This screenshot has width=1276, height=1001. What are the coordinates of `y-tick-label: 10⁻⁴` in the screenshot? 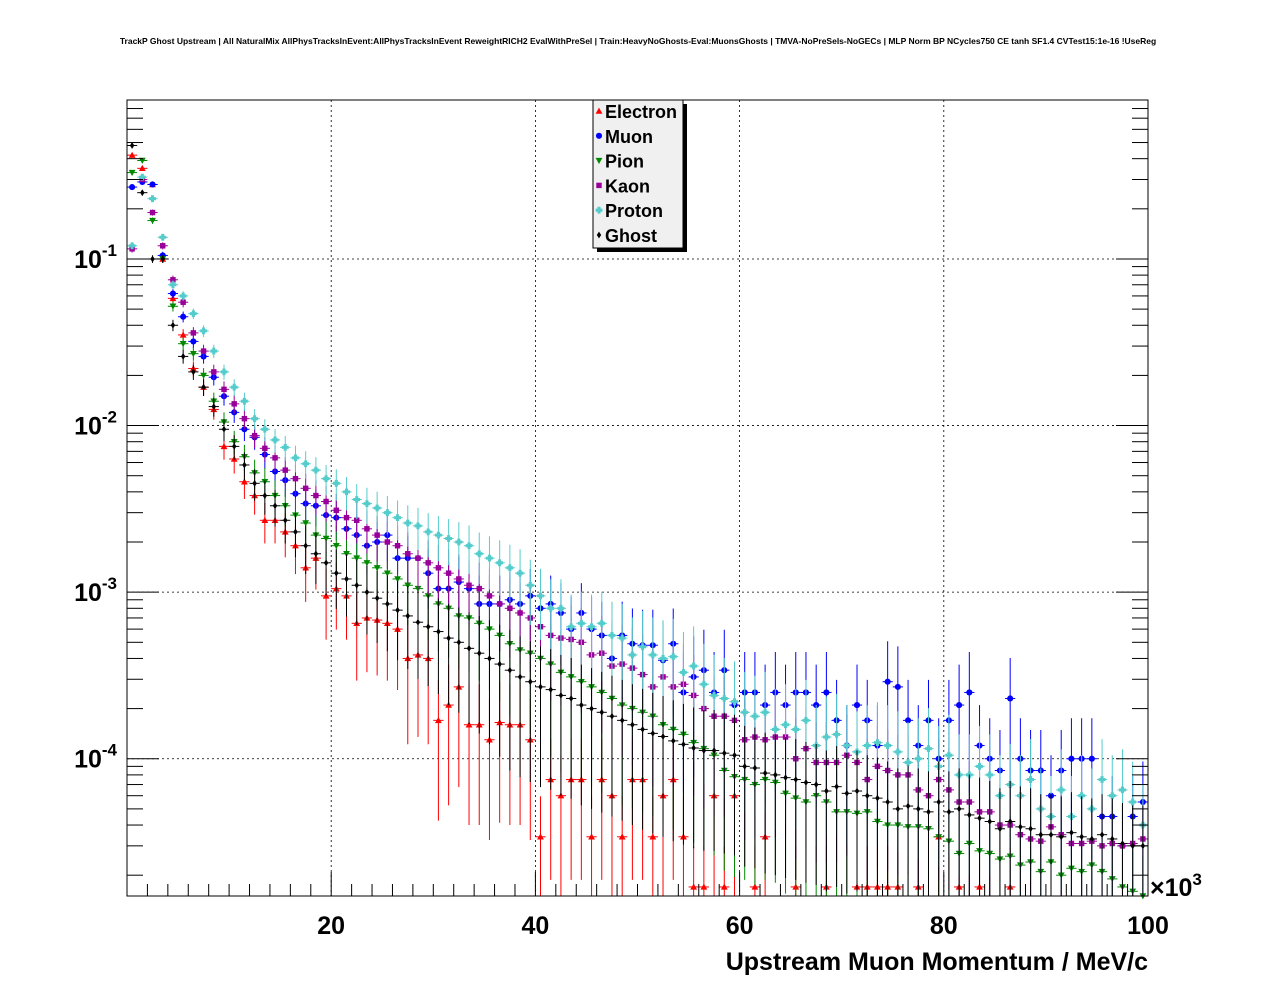 It's located at (95, 757).